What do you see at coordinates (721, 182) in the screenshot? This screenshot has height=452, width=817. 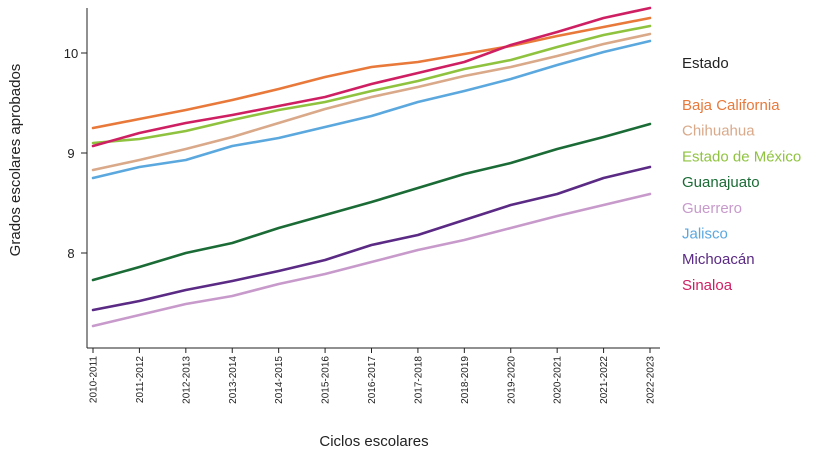 I see `legend-entry-guanajuato: Guanajuato` at bounding box center [721, 182].